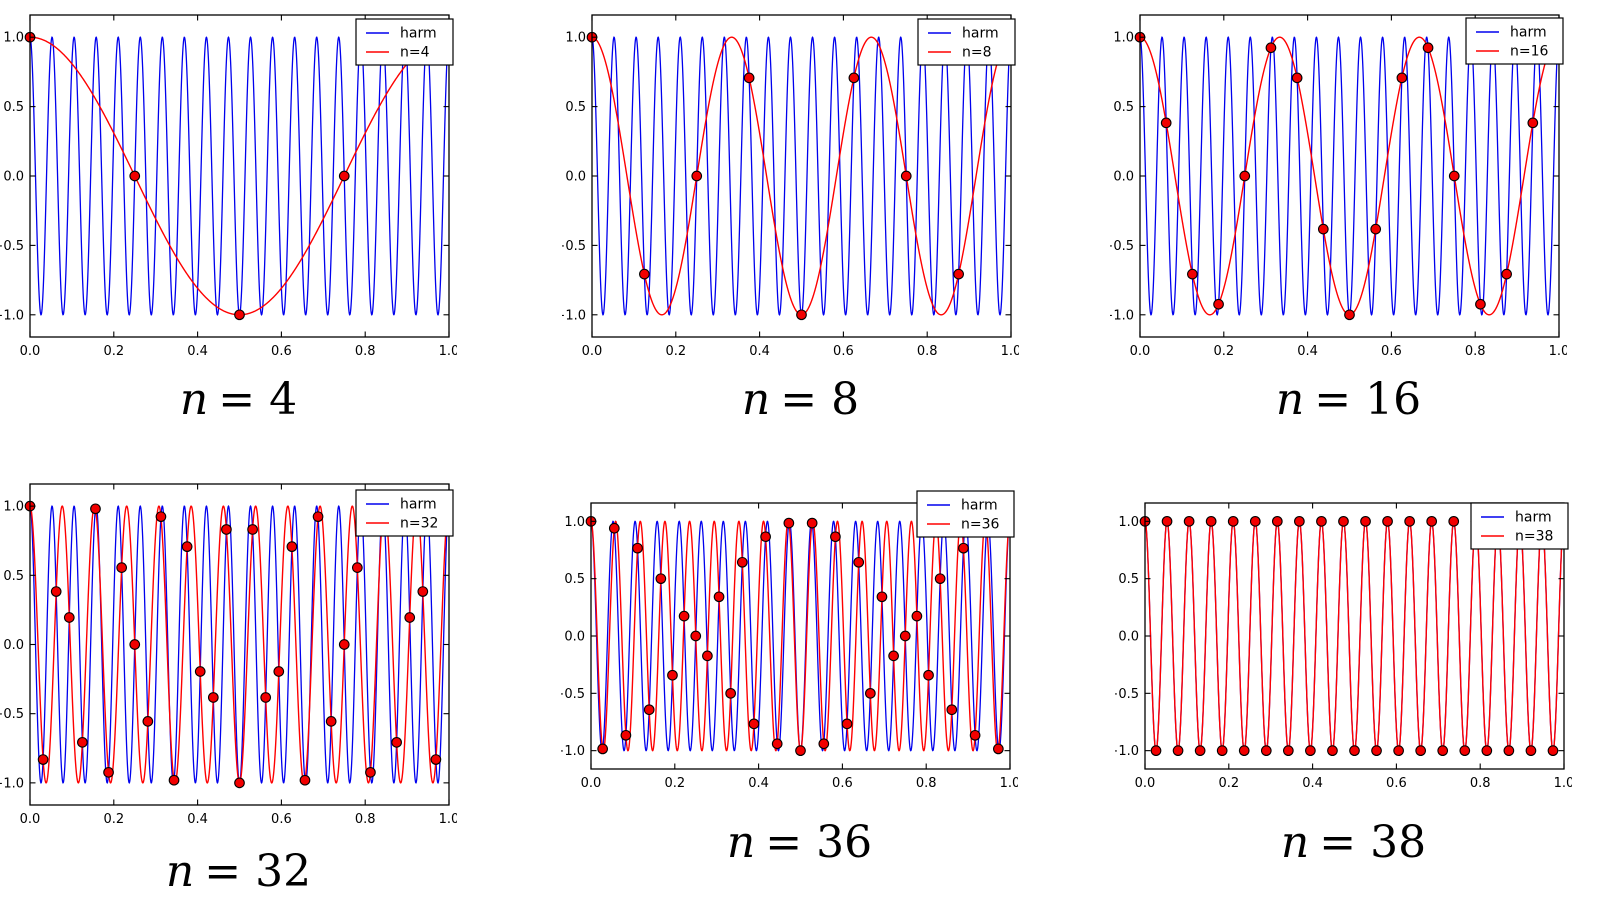 This screenshot has height=922, width=1617. I want to click on x-tick-label: 0.2, so click(1223, 351).